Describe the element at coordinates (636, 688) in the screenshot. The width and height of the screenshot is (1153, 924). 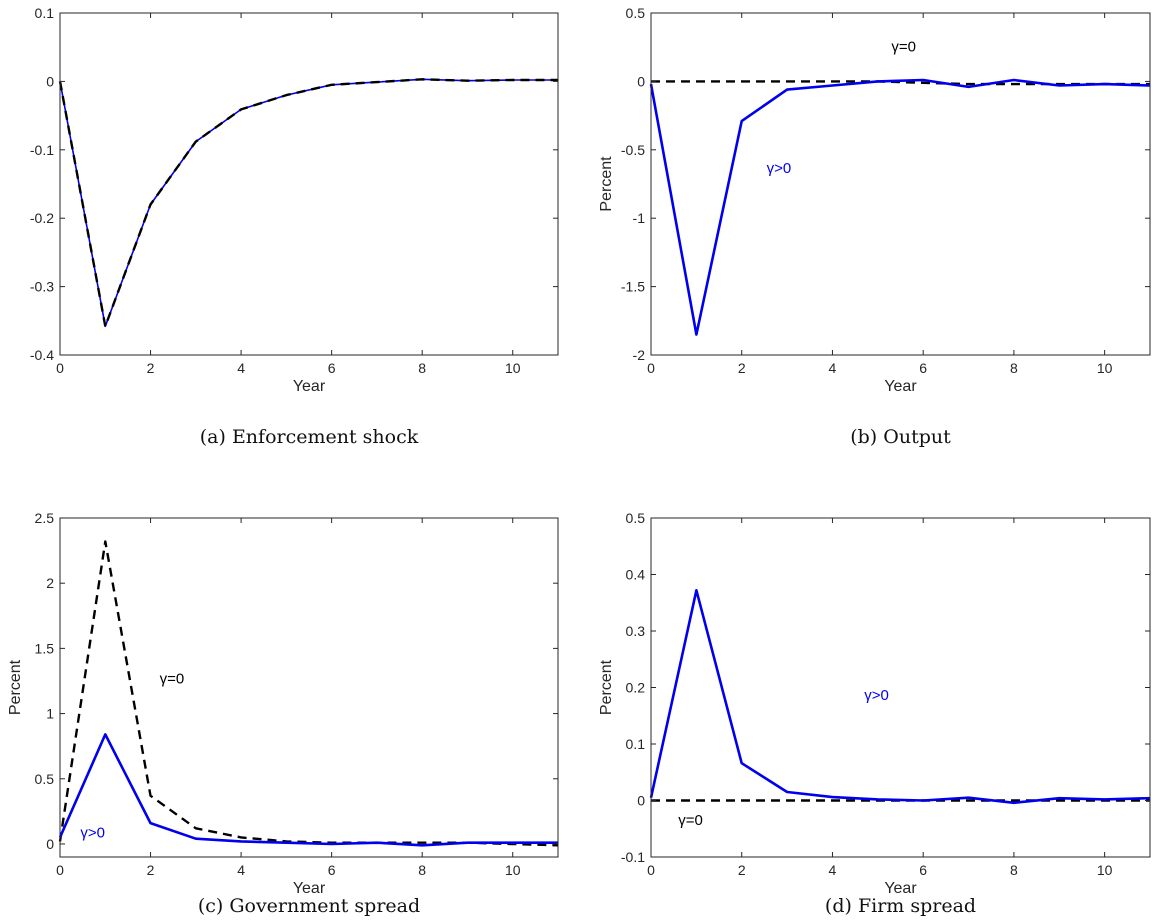
I see `y-tick-label: 0.2` at that location.